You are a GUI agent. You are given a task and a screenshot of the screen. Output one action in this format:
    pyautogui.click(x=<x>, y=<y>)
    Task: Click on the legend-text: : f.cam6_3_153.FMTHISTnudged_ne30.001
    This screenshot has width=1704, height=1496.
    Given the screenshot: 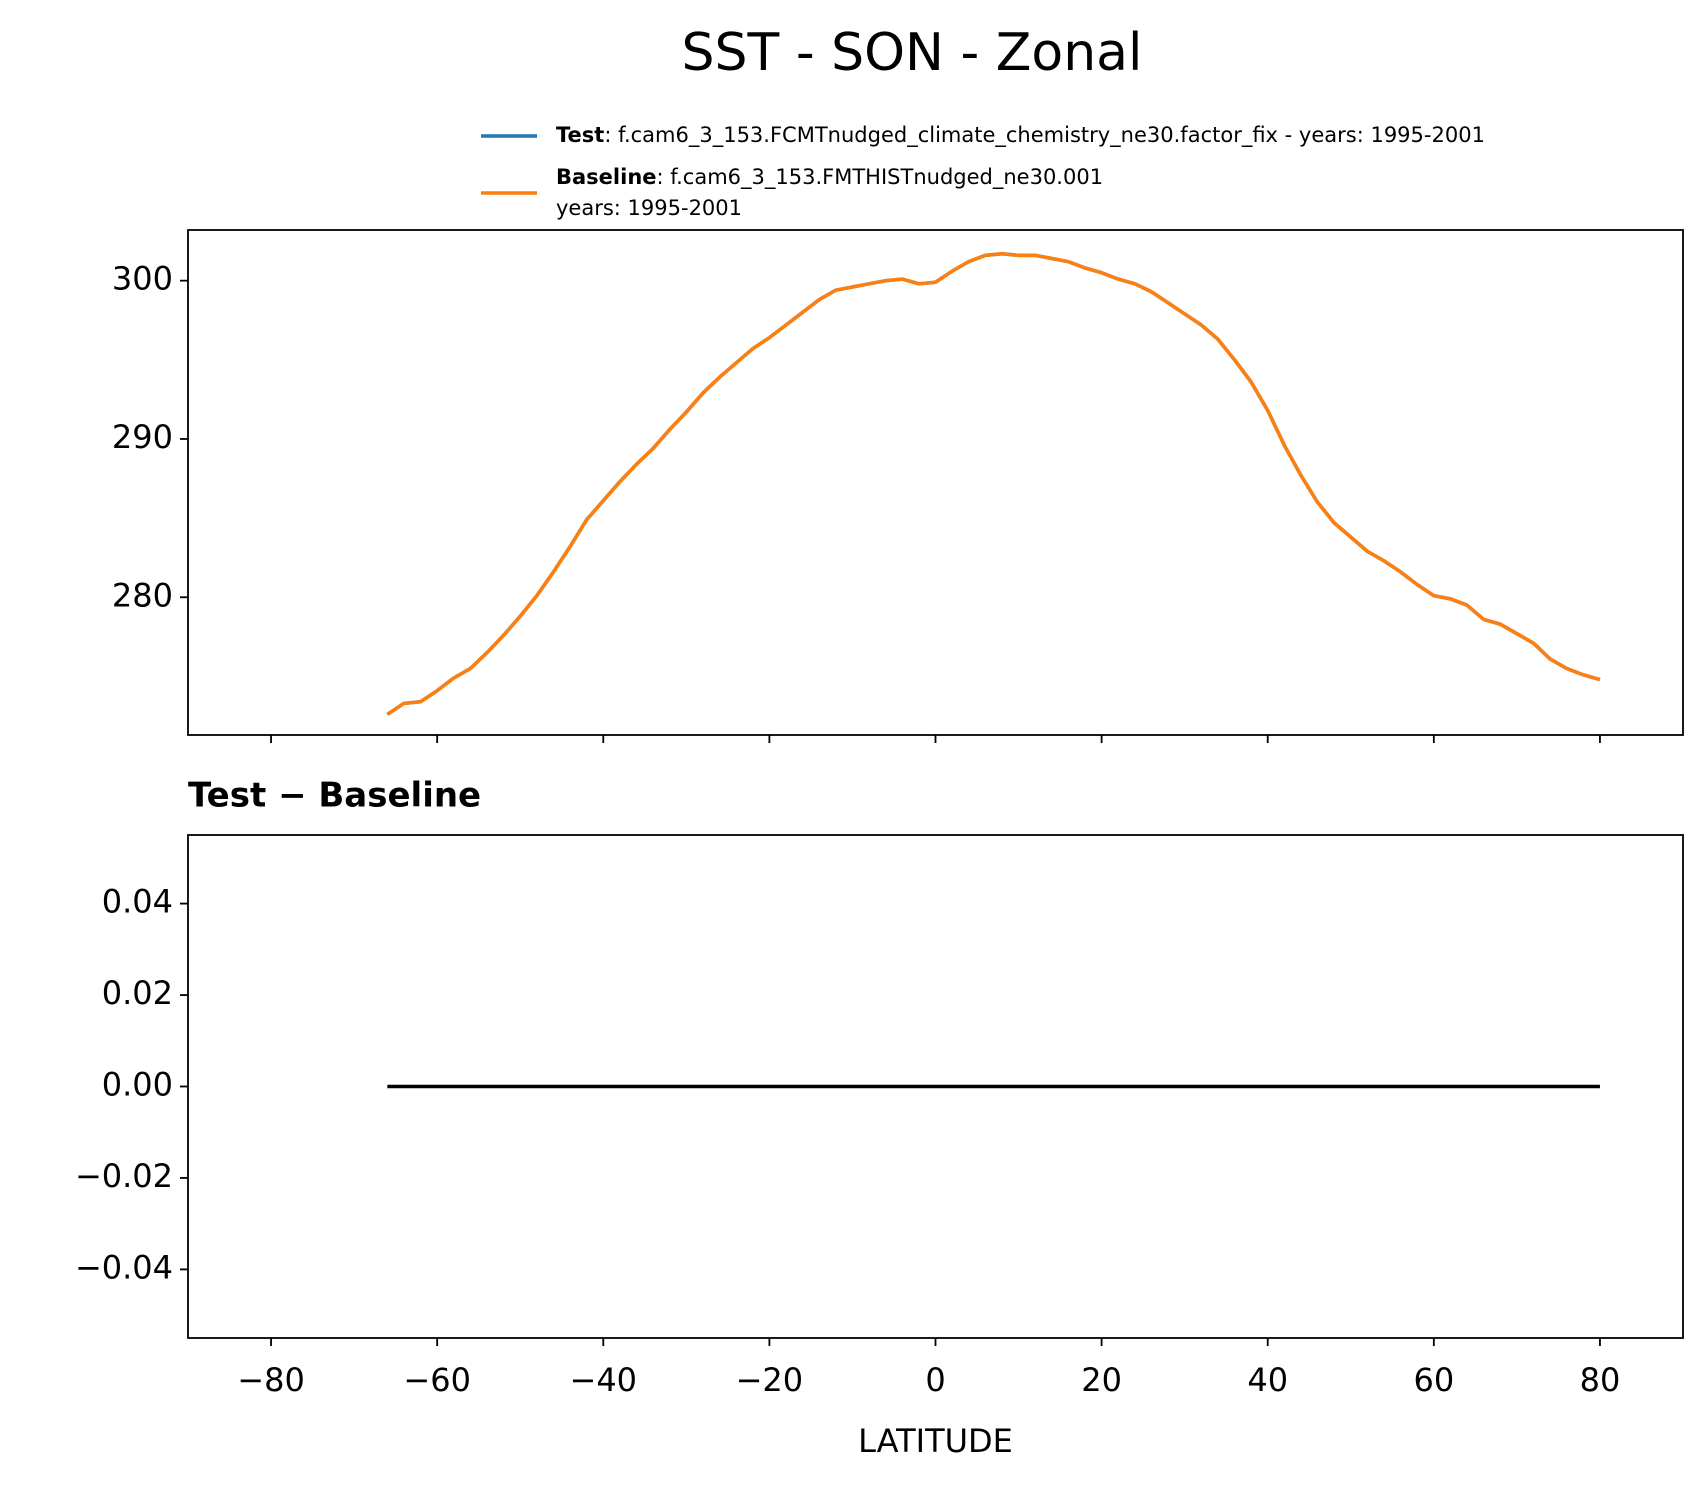 What is the action you would take?
    pyautogui.click(x=880, y=177)
    